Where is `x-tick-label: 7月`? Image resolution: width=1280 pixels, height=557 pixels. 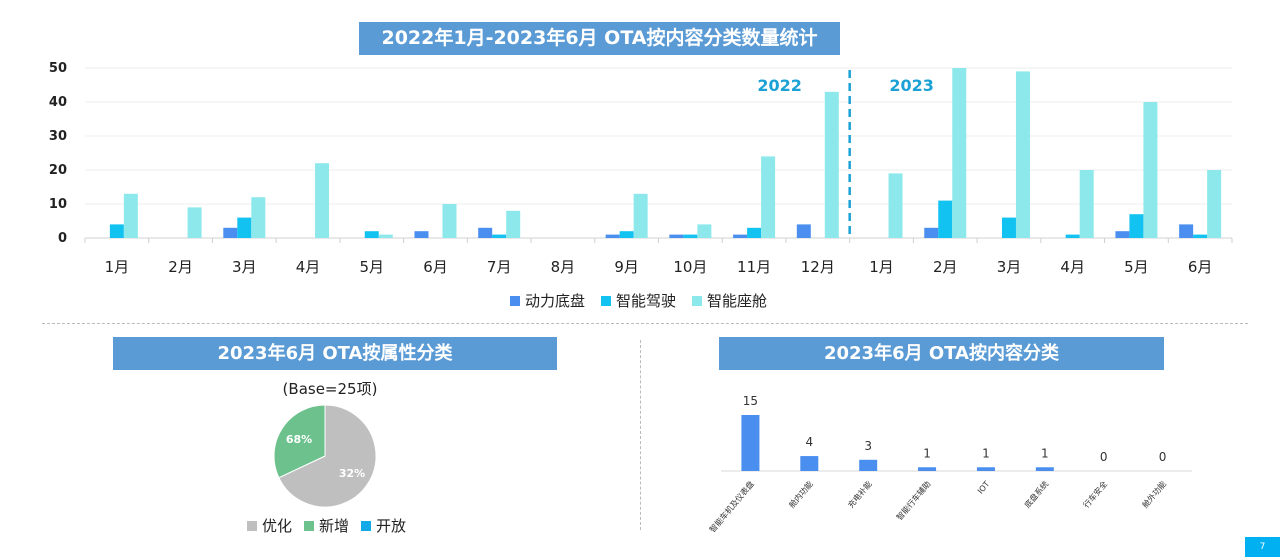
x-tick-label: 7月 is located at coordinates (499, 267).